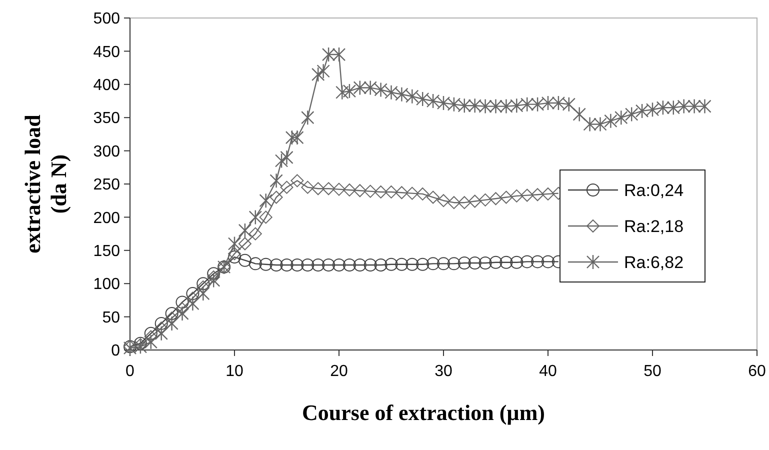  What do you see at coordinates (339, 371) in the screenshot?
I see `x-tick-label: 20` at bounding box center [339, 371].